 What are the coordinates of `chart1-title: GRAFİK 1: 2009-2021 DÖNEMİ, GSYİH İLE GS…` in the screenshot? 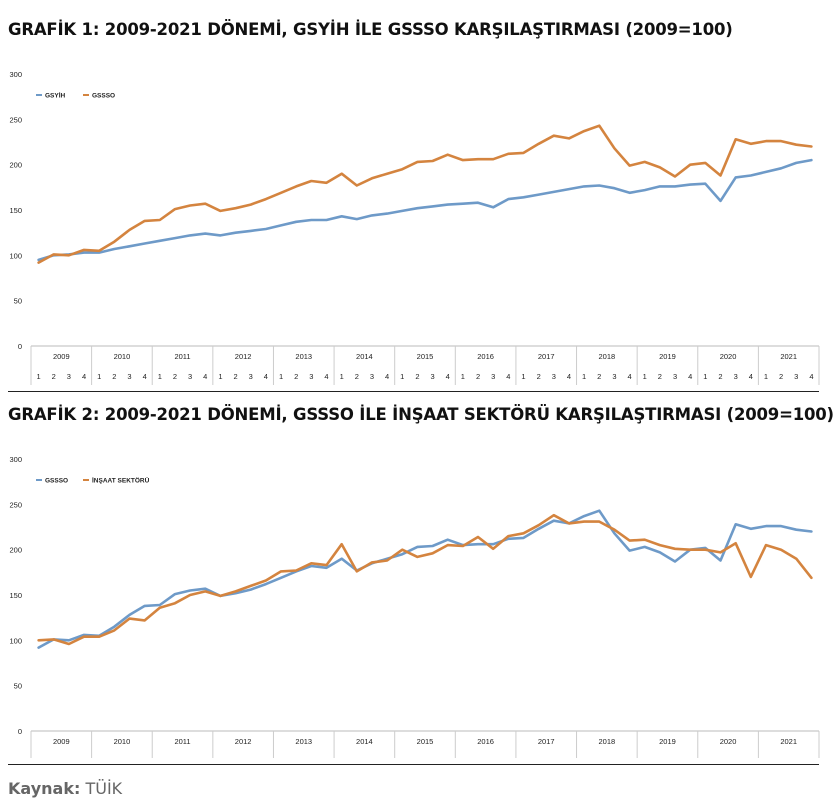 It's located at (370, 29).